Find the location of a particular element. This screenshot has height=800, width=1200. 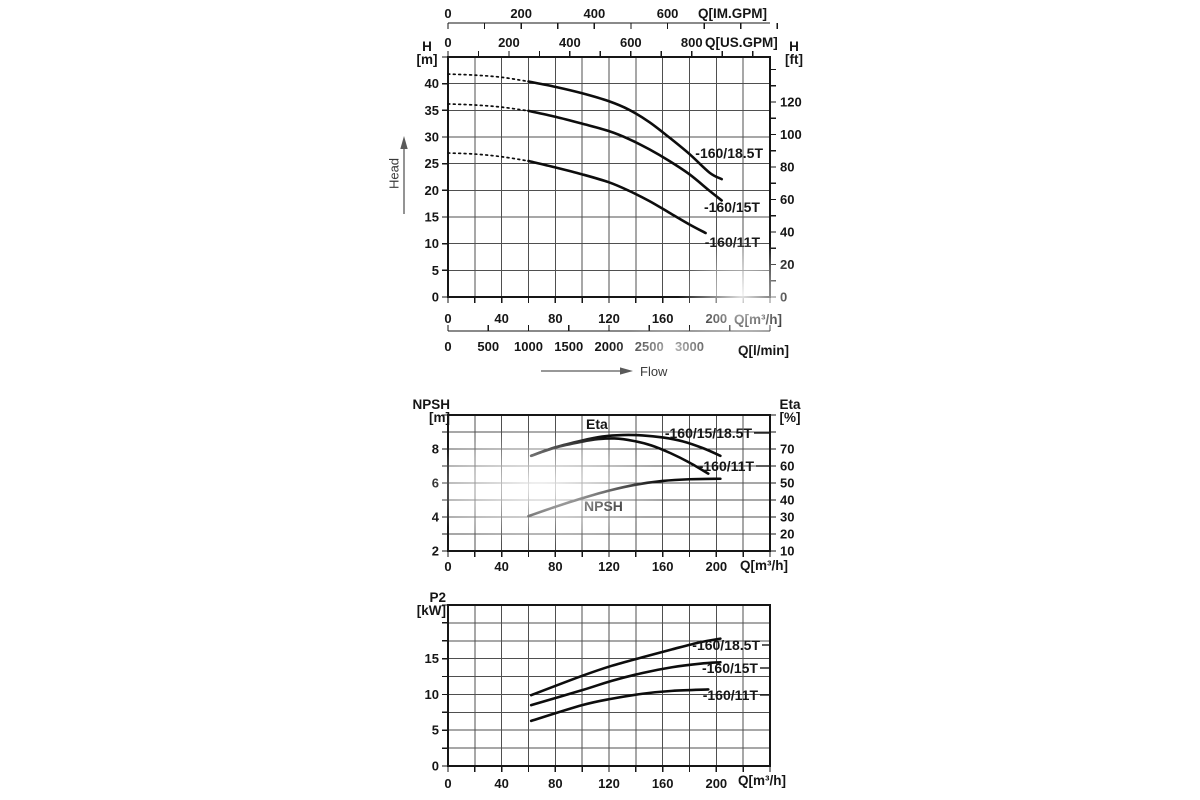

h-m-tick-label: 35 is located at coordinates (432, 110).